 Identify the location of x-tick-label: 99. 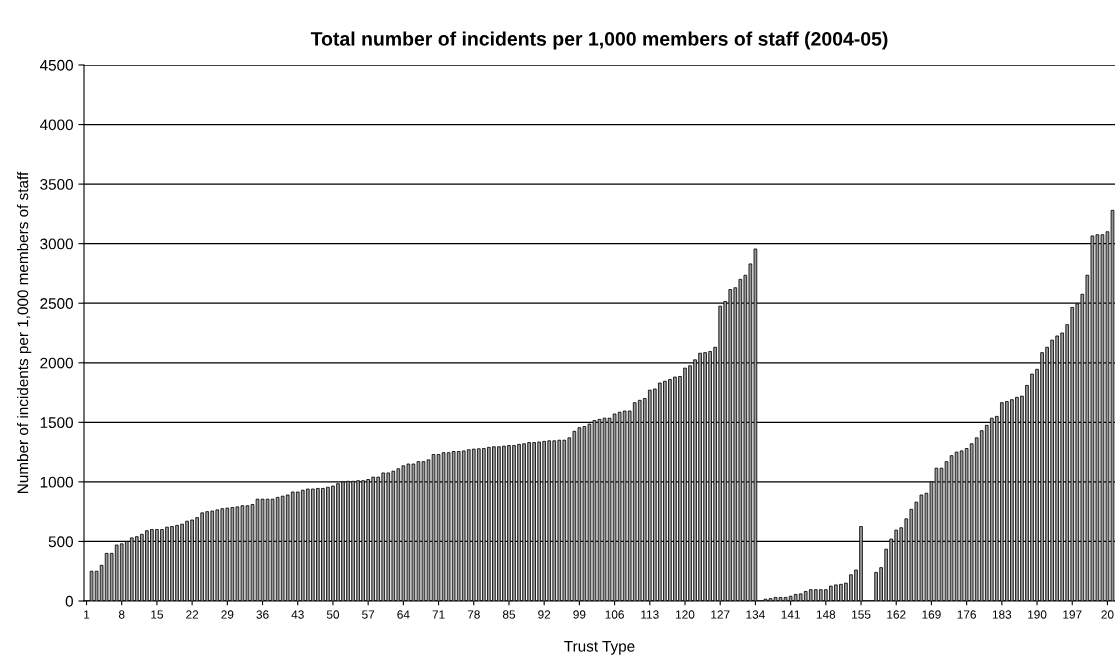
(579, 614).